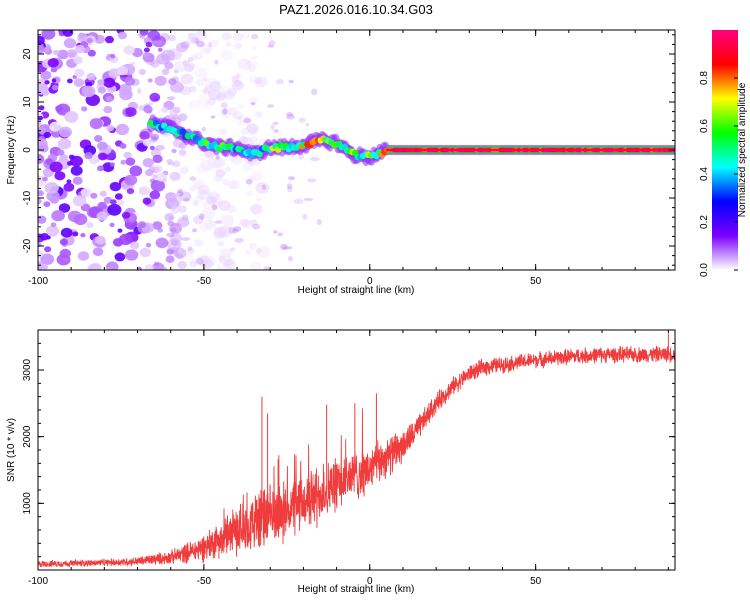 The image size is (750, 600). Describe the element at coordinates (704, 270) in the screenshot. I see `colorbar-tick-label: 0.0` at that location.